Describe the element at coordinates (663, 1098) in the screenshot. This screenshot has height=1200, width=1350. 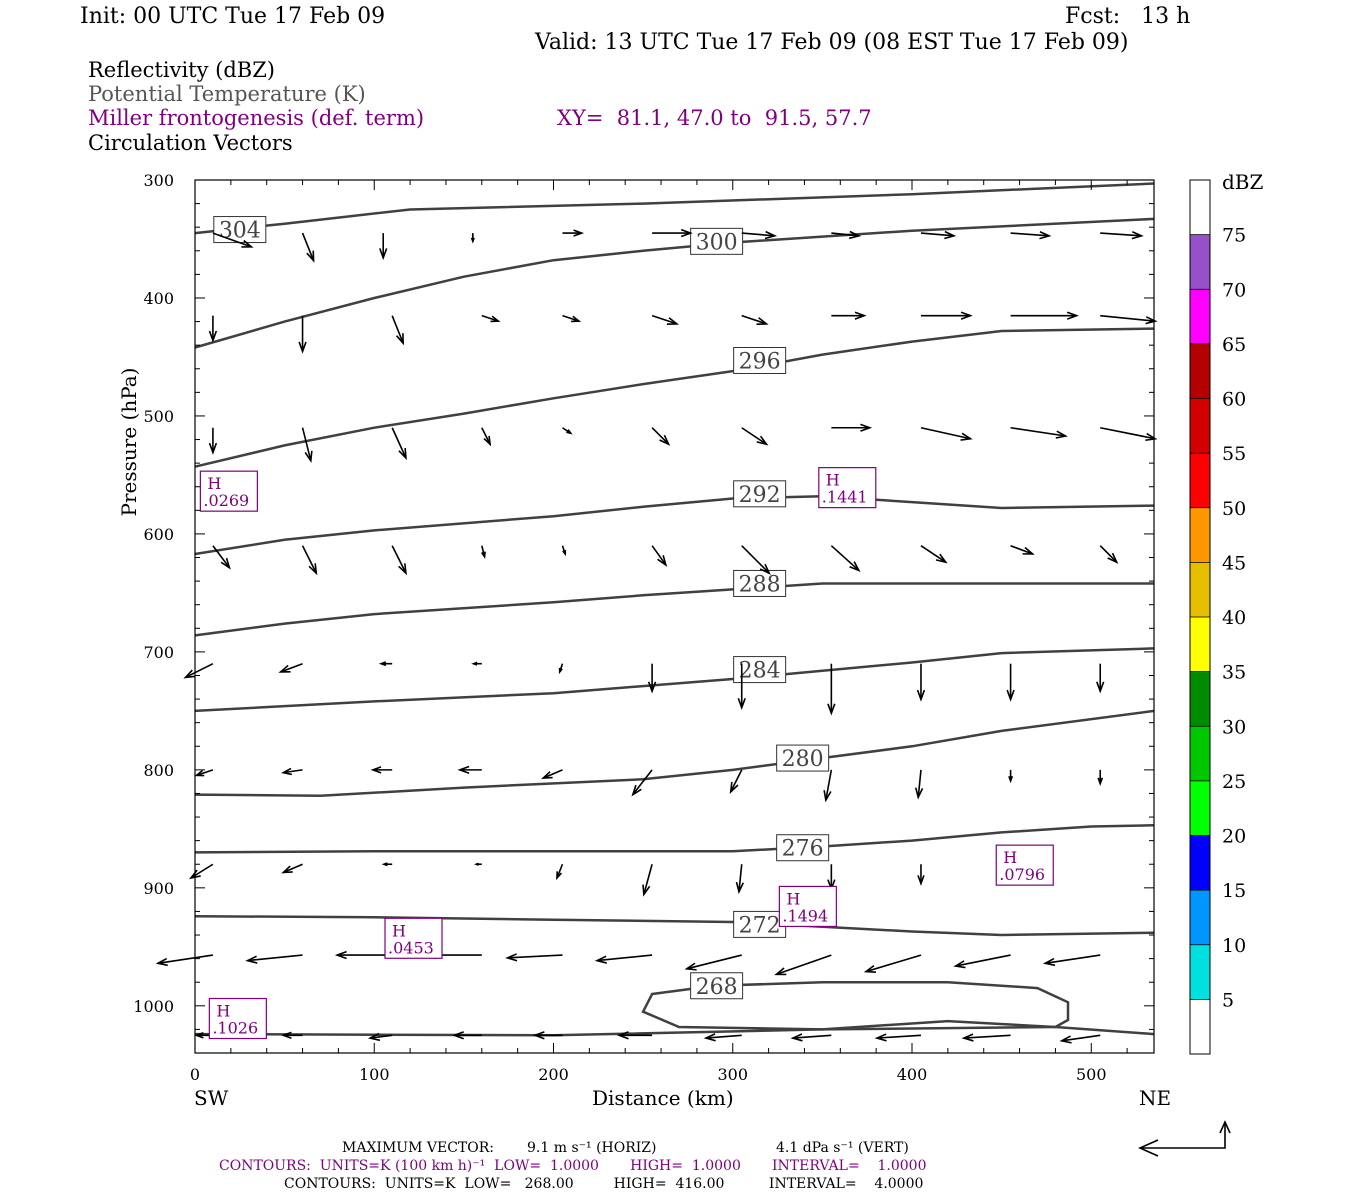
I see `x-axis-title: Distance (km)` at that location.